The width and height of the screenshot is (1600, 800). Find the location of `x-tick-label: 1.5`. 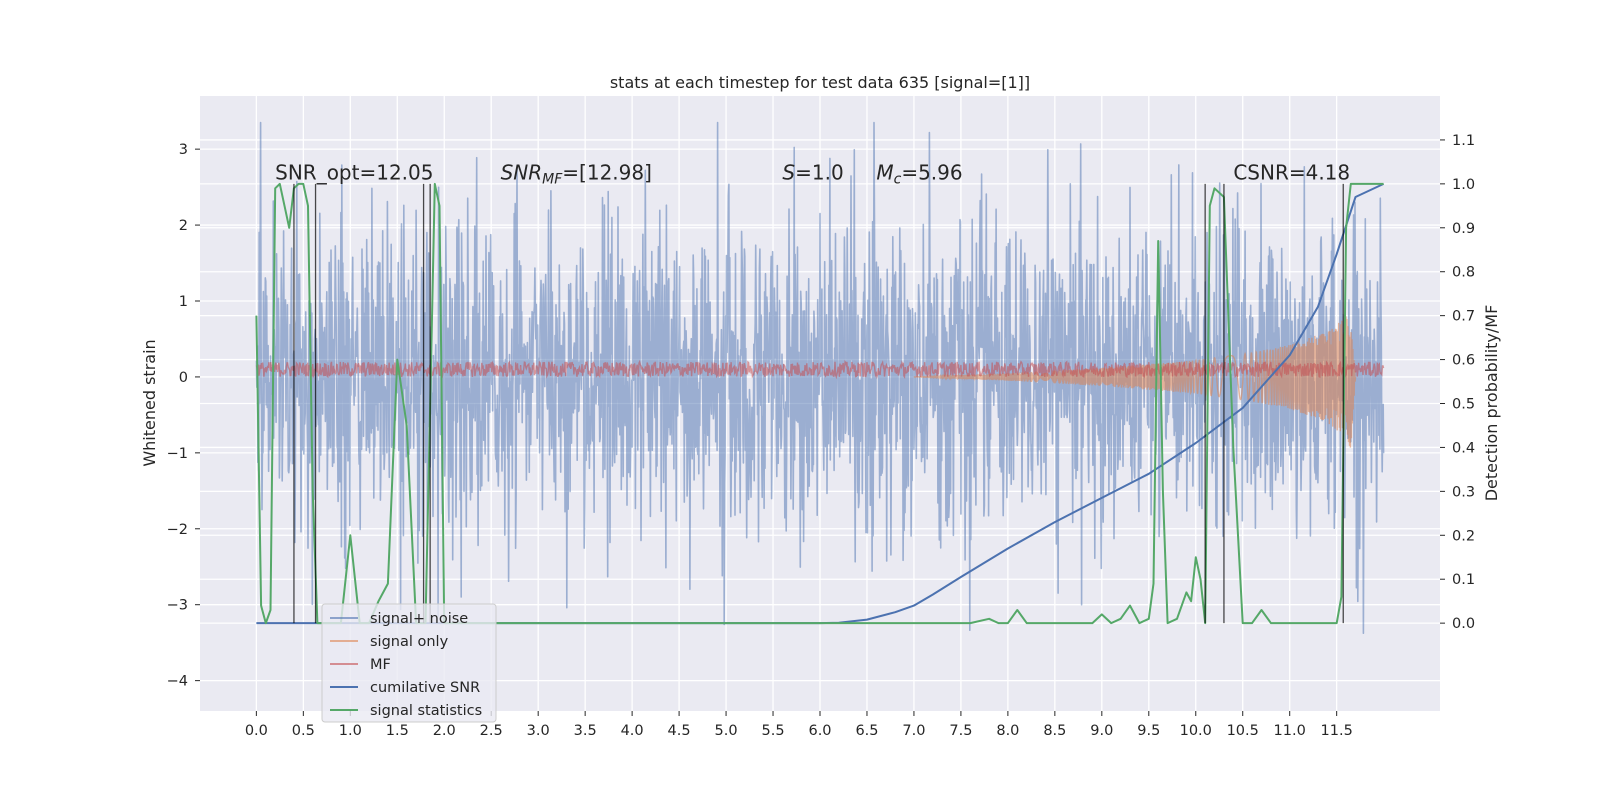

x-tick-label: 1.5 is located at coordinates (397, 731).